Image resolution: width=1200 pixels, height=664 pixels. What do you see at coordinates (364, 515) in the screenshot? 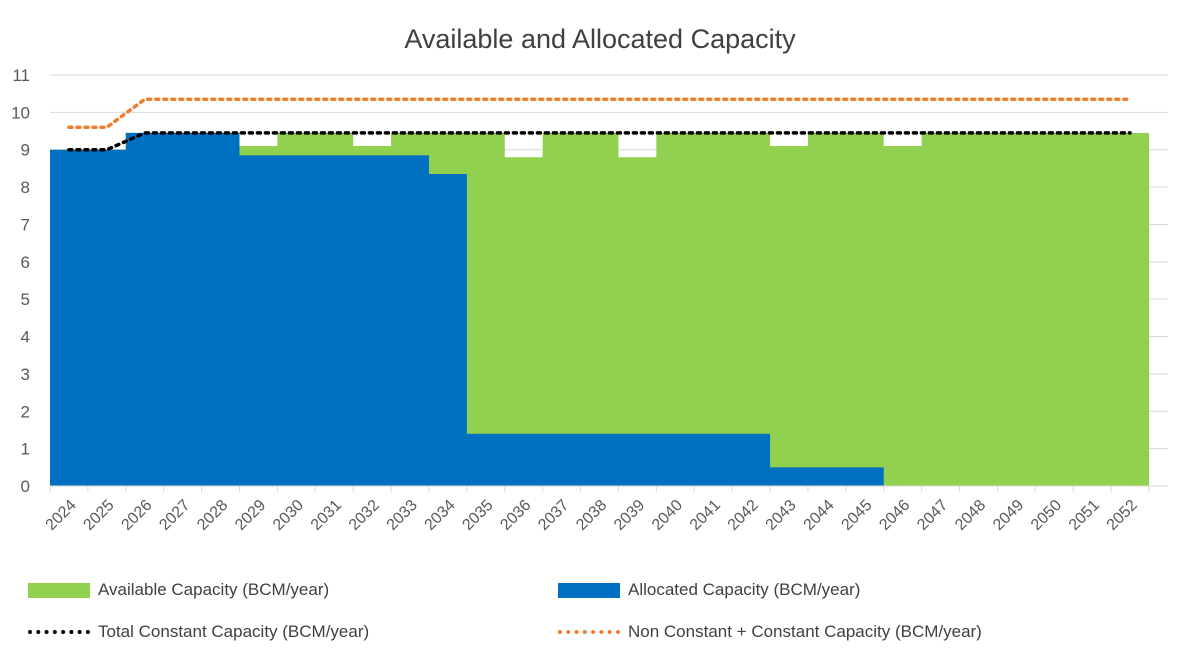
I see `x-tick-label-2032: 2032` at bounding box center [364, 515].